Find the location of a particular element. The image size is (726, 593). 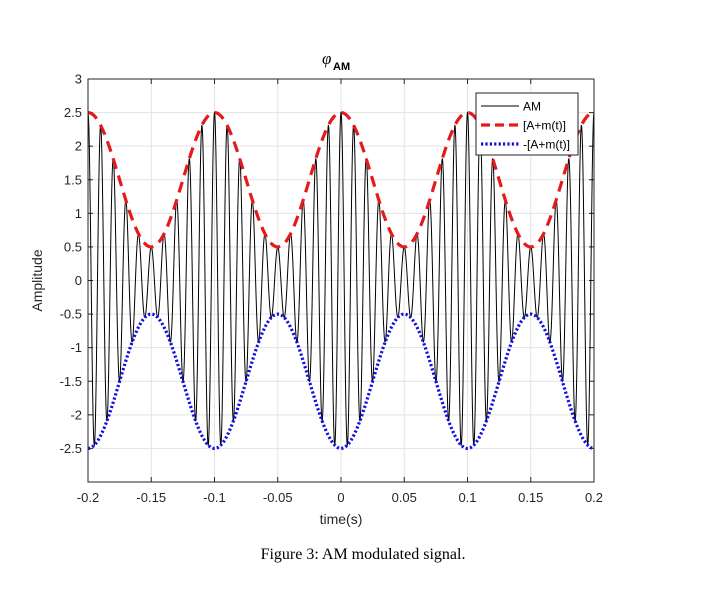

x-tick-label: -0.1 is located at coordinates (214, 497).